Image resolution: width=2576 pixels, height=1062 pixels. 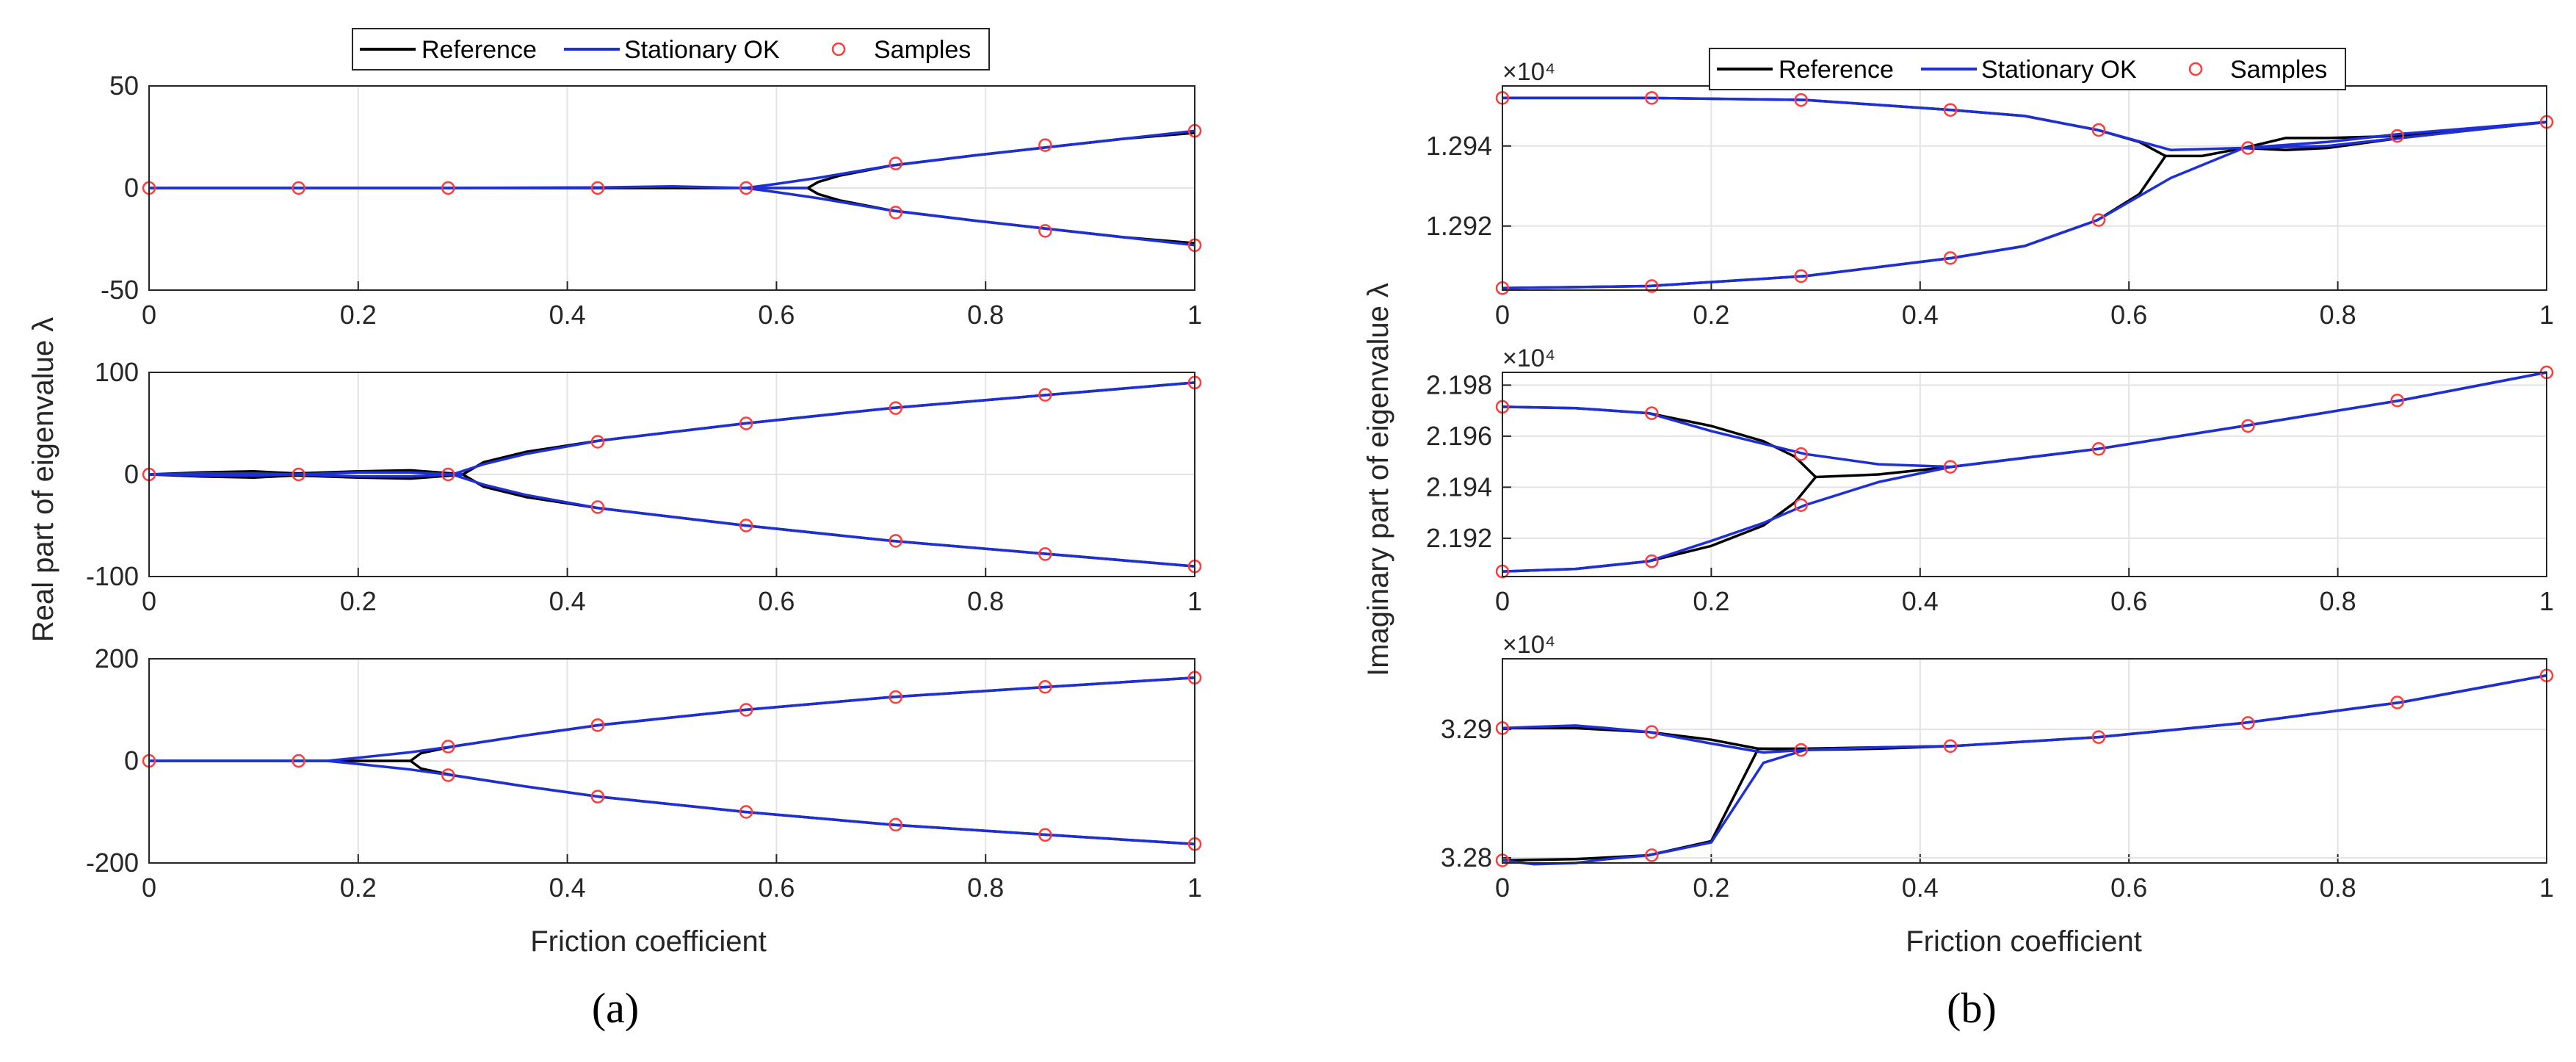 What do you see at coordinates (2338, 888) in the screenshot?
I see `chart-b-3-xtick-label: 0.8` at bounding box center [2338, 888].